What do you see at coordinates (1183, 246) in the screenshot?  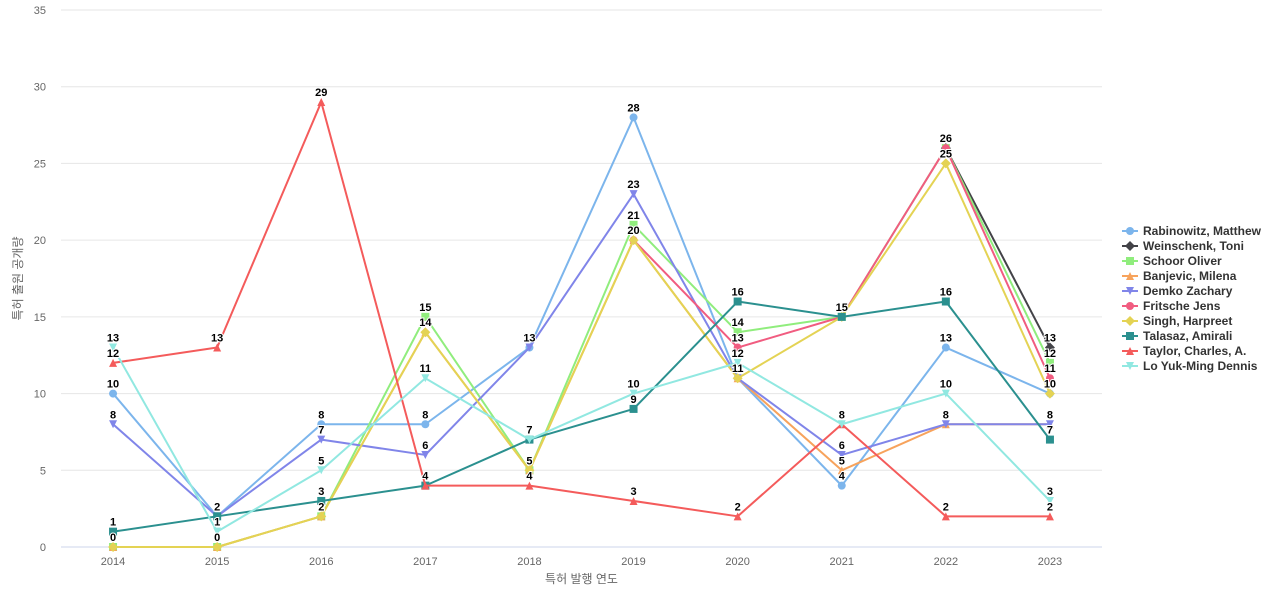 I see `legend-item: Weinschenk, Toni` at bounding box center [1183, 246].